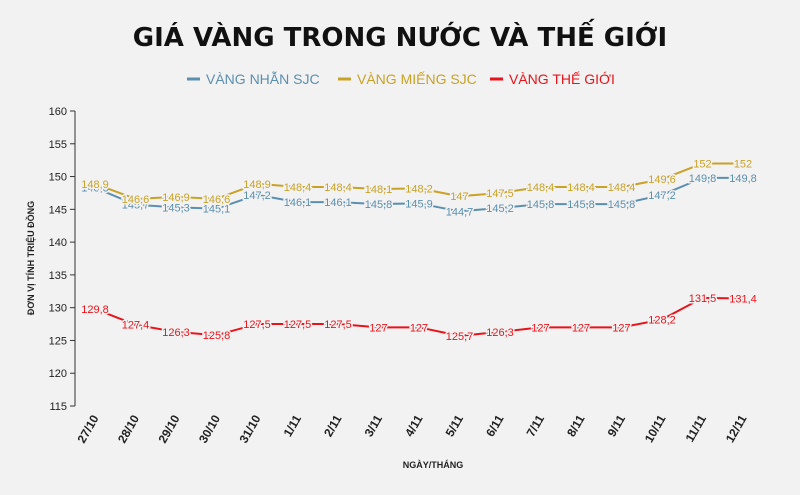 The height and width of the screenshot is (495, 800). I want to click on data-label: 146,6, so click(217, 200).